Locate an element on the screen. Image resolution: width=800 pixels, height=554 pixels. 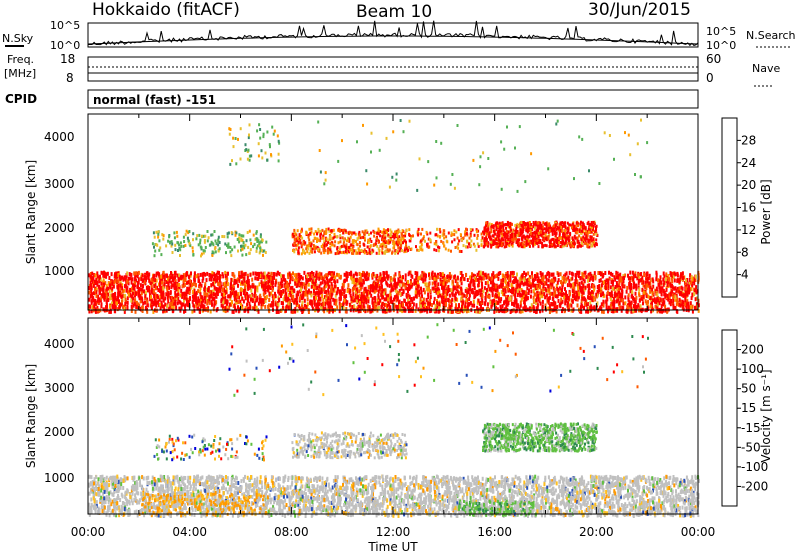
cpid-panel-frame is located at coordinates (393, 99).